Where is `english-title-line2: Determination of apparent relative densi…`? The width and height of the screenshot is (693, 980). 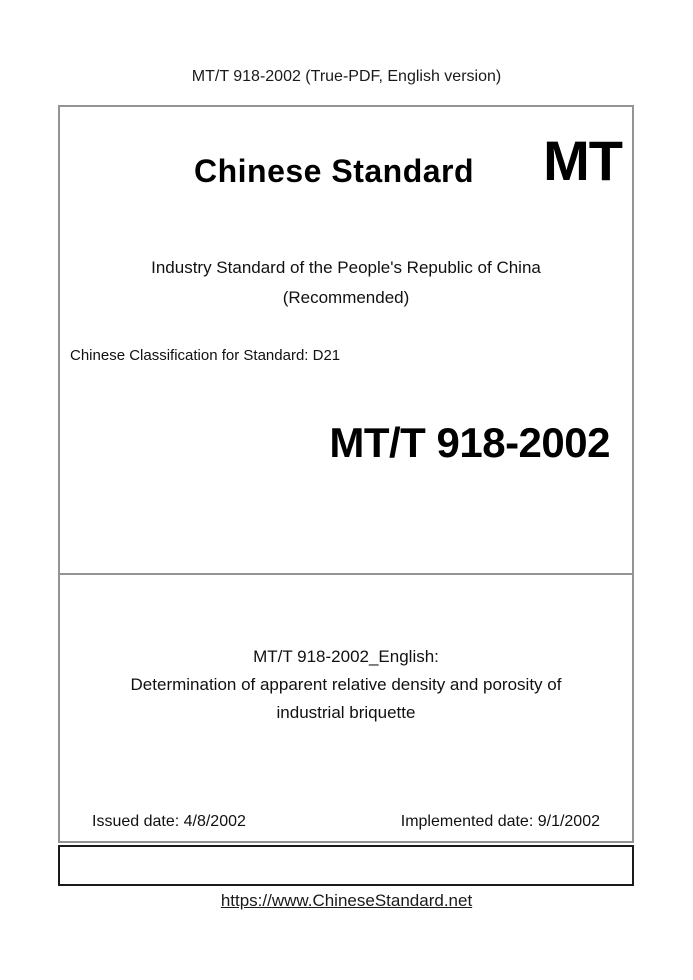 english-title-line2: Determination of apparent relative densi… is located at coordinates (346, 684).